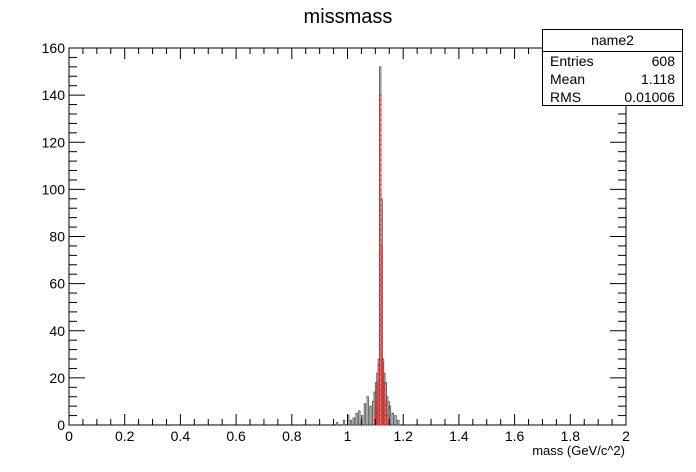 Image resolution: width=696 pixels, height=472 pixels. What do you see at coordinates (367, 246) in the screenshot?
I see `histogram-layer` at bounding box center [367, 246].